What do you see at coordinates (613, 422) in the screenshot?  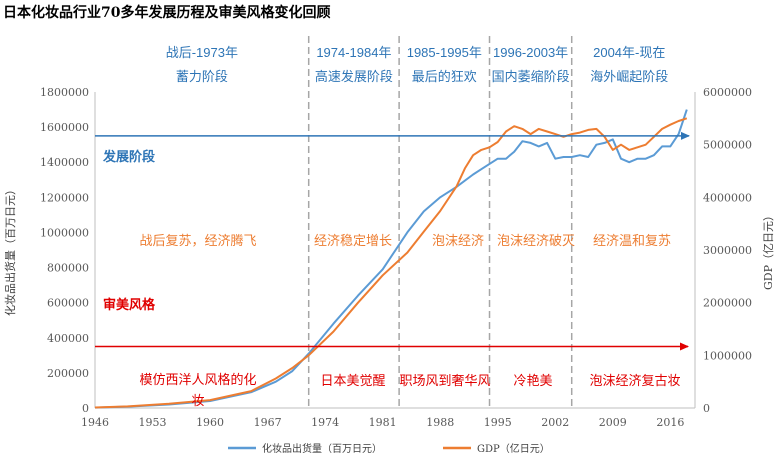 I see `x-tick-label: 2009` at bounding box center [613, 422].